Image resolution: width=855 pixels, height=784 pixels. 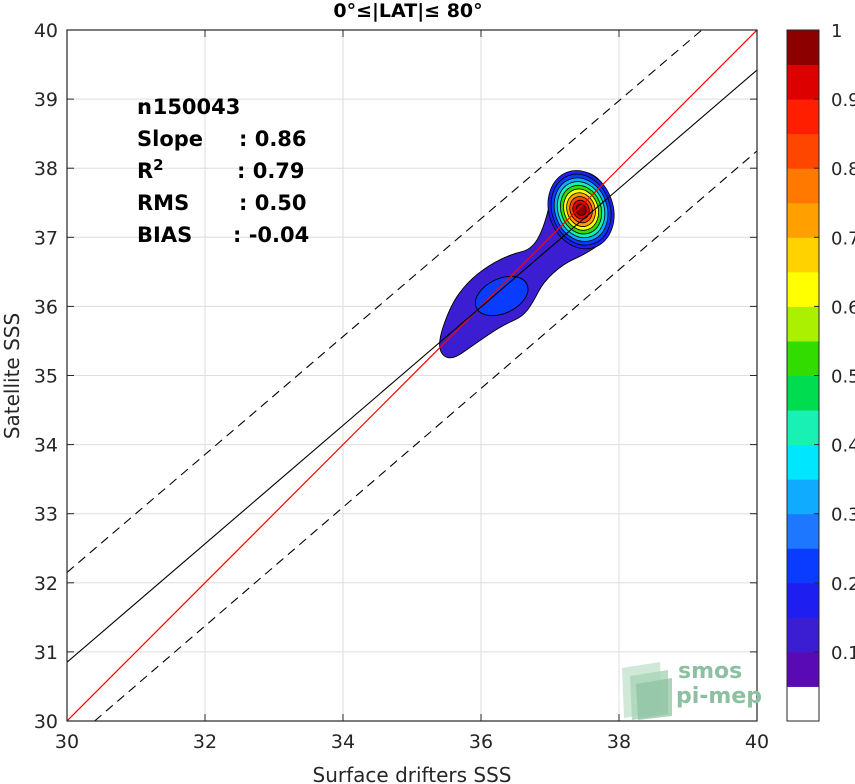 What do you see at coordinates (843, 515) in the screenshot?
I see `colorbar-tick-label: 0.3` at bounding box center [843, 515].